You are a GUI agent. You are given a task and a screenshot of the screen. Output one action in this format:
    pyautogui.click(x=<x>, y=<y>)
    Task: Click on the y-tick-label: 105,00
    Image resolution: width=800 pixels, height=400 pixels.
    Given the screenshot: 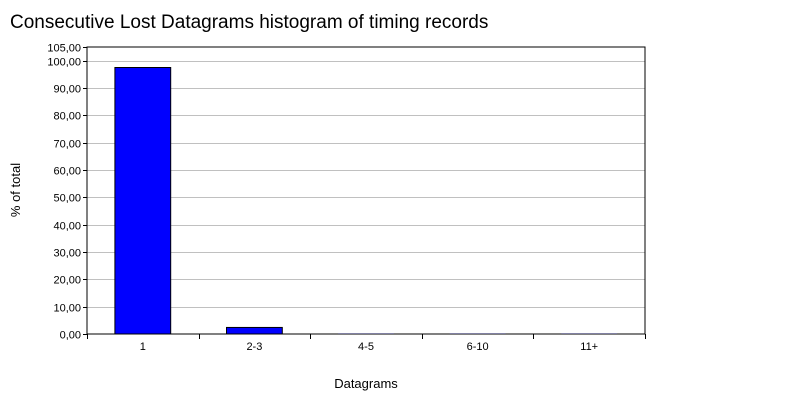 What is the action you would take?
    pyautogui.click(x=64, y=49)
    